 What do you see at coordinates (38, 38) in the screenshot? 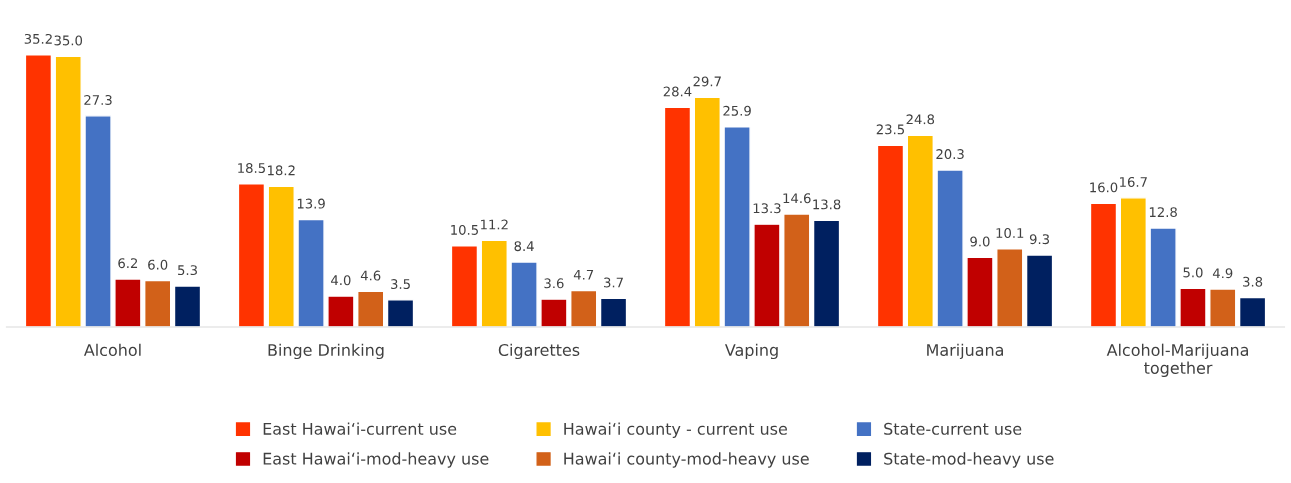
I see `data-label: 35.2` at bounding box center [38, 38].